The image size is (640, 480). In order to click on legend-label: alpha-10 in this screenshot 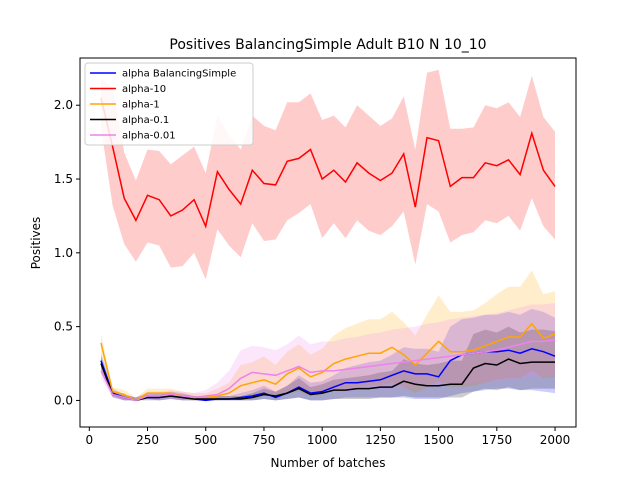, I will do `click(144, 89)`.